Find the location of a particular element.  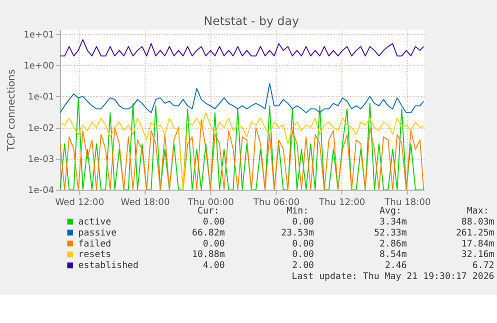

chart-title: Netstat - by day is located at coordinates (252, 21).